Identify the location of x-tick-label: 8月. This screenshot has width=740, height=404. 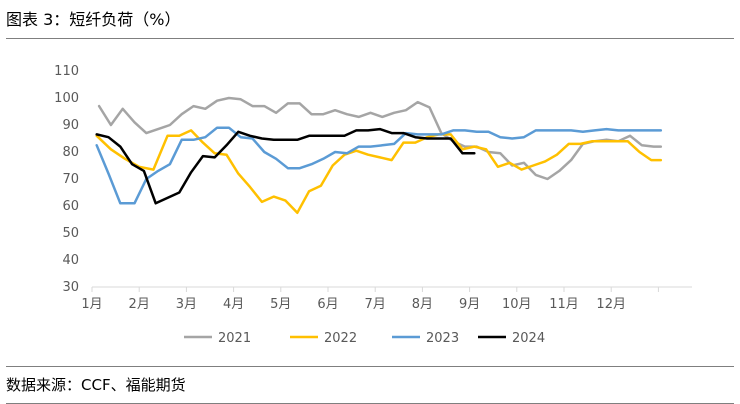
(422, 304).